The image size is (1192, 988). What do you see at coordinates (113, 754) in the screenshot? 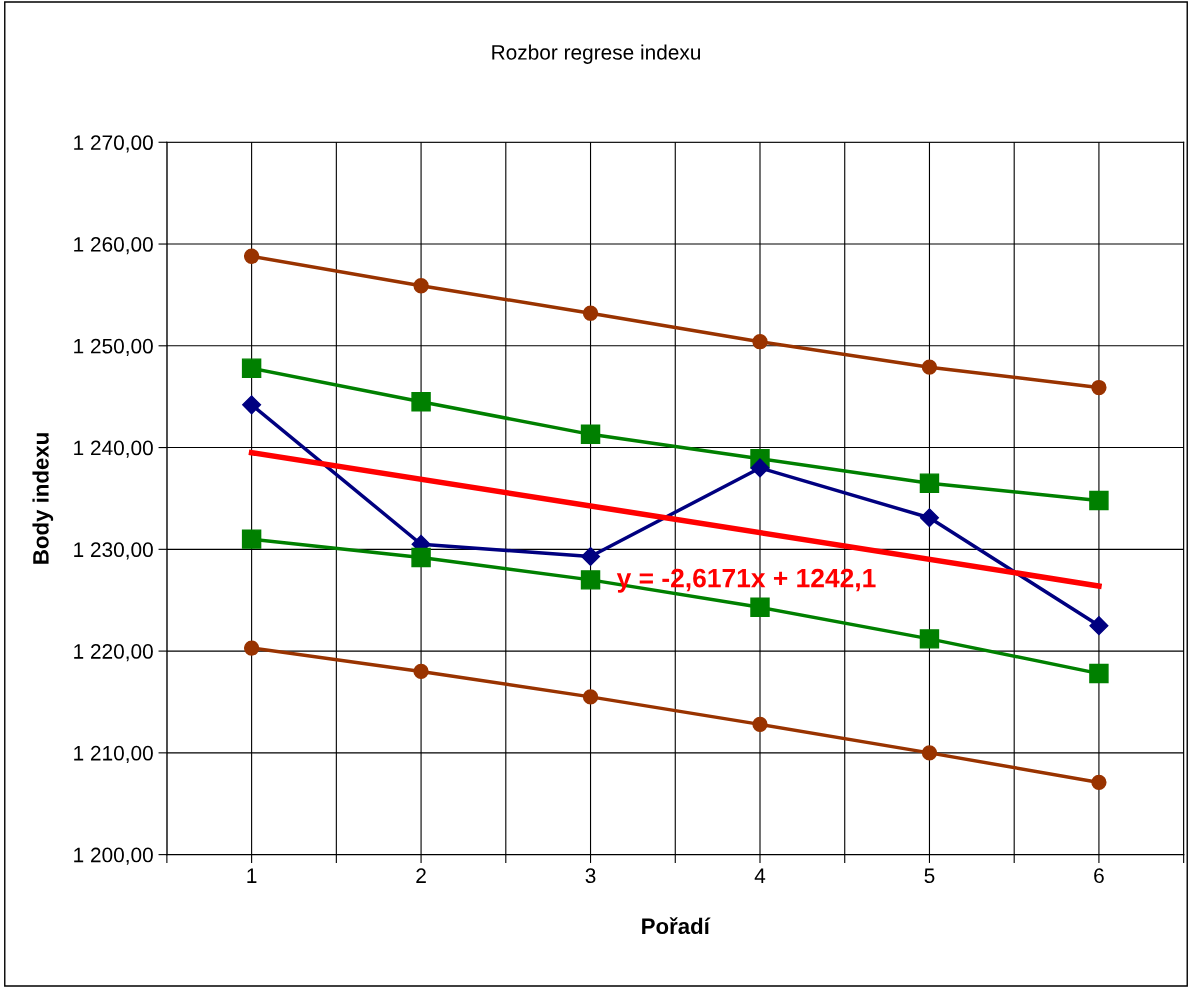
I see `y-tick-label: 1 210,00` at bounding box center [113, 754].